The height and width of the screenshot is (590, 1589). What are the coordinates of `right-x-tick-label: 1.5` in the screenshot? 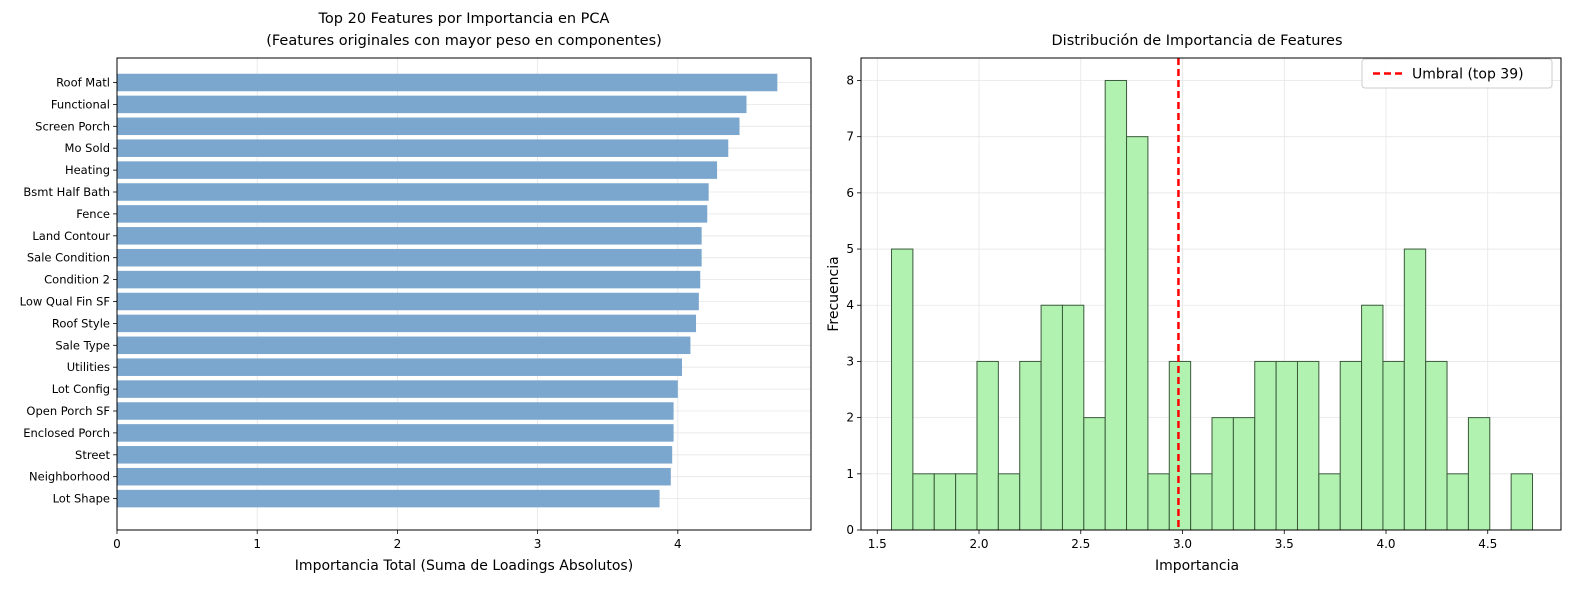 It's located at (877, 544).